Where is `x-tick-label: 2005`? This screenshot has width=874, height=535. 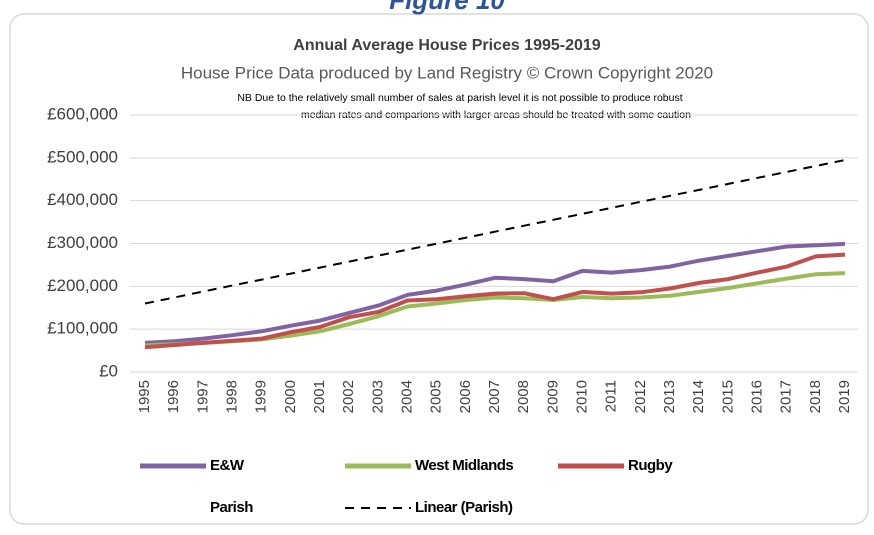
x-tick-label: 2005 is located at coordinates (436, 396).